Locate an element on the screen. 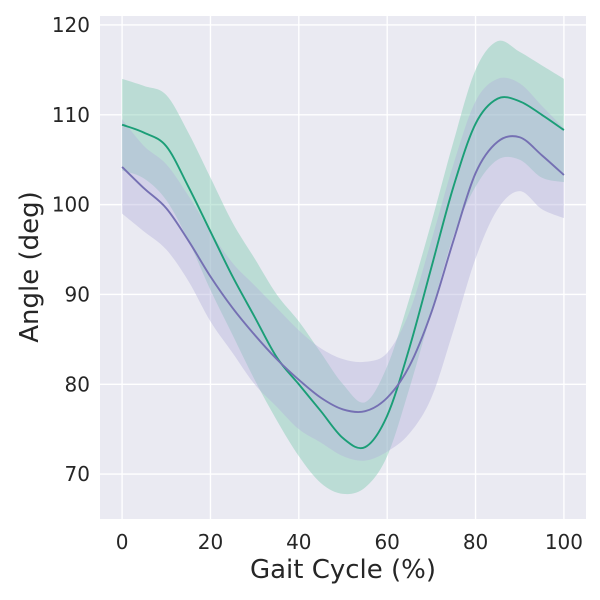 Image resolution: width=600 pixels, height=600 pixels. x-tick-label: 60 is located at coordinates (386, 542).